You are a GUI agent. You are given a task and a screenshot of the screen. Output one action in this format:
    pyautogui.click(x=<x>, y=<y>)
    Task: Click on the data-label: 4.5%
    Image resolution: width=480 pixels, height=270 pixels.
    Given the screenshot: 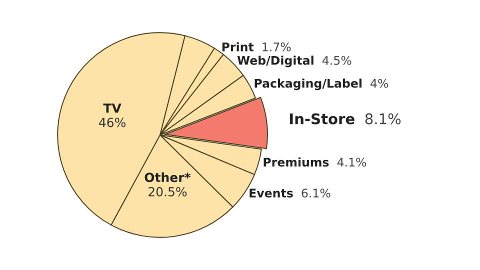 What is the action you would take?
    pyautogui.click(x=337, y=60)
    